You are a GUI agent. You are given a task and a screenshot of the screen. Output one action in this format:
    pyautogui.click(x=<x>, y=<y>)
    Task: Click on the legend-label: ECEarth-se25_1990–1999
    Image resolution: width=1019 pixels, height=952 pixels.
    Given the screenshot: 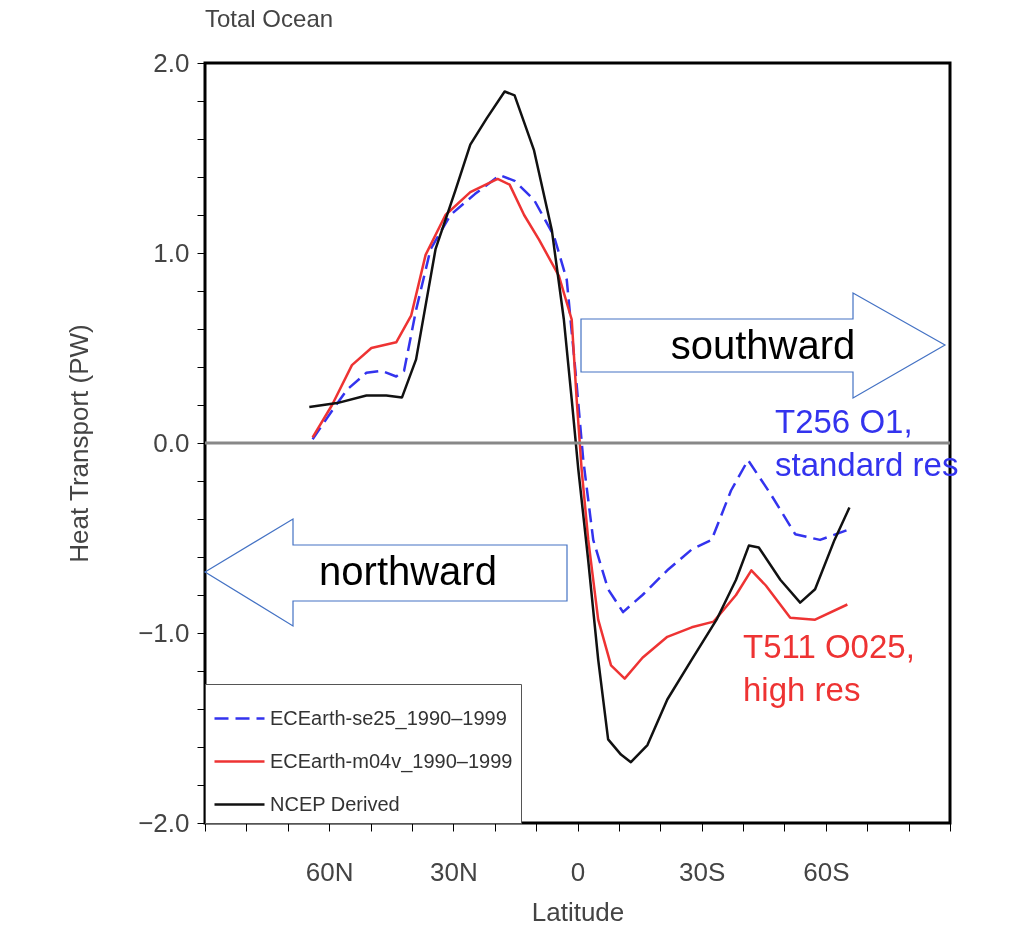 What is the action you would take?
    pyautogui.click(x=388, y=718)
    